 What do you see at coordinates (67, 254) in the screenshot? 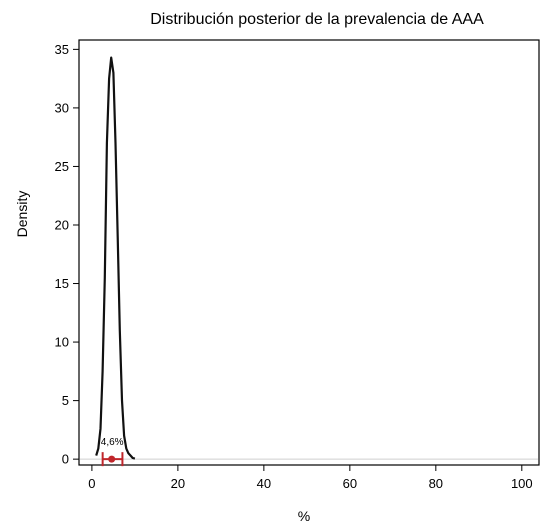
I see `y-axis: 0 5 10 15 20 25 30 35` at bounding box center [67, 254].